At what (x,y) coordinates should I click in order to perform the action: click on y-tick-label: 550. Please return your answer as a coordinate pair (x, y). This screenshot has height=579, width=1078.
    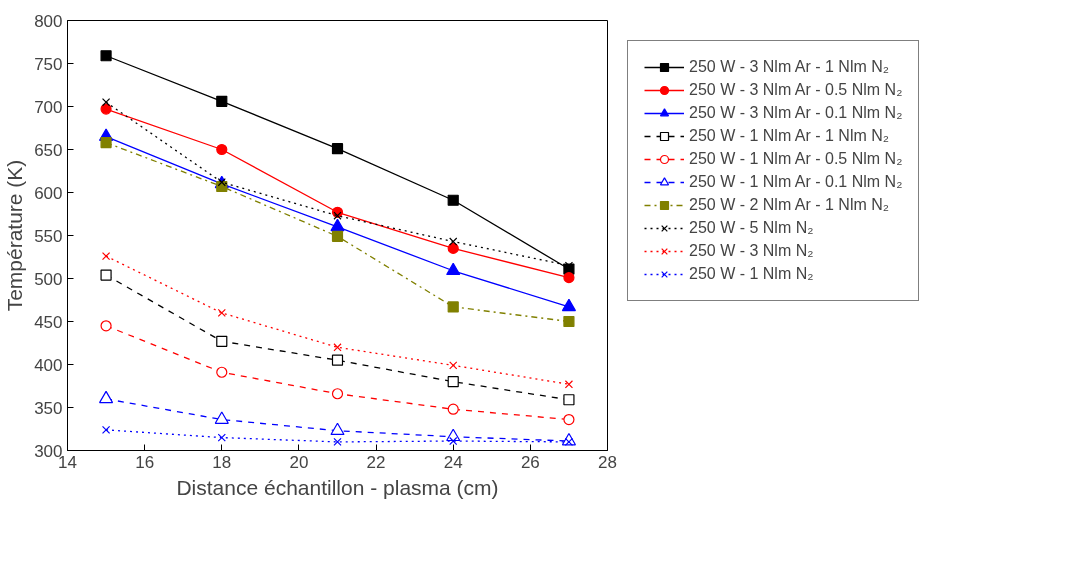
    Looking at the image, I should click on (48, 236).